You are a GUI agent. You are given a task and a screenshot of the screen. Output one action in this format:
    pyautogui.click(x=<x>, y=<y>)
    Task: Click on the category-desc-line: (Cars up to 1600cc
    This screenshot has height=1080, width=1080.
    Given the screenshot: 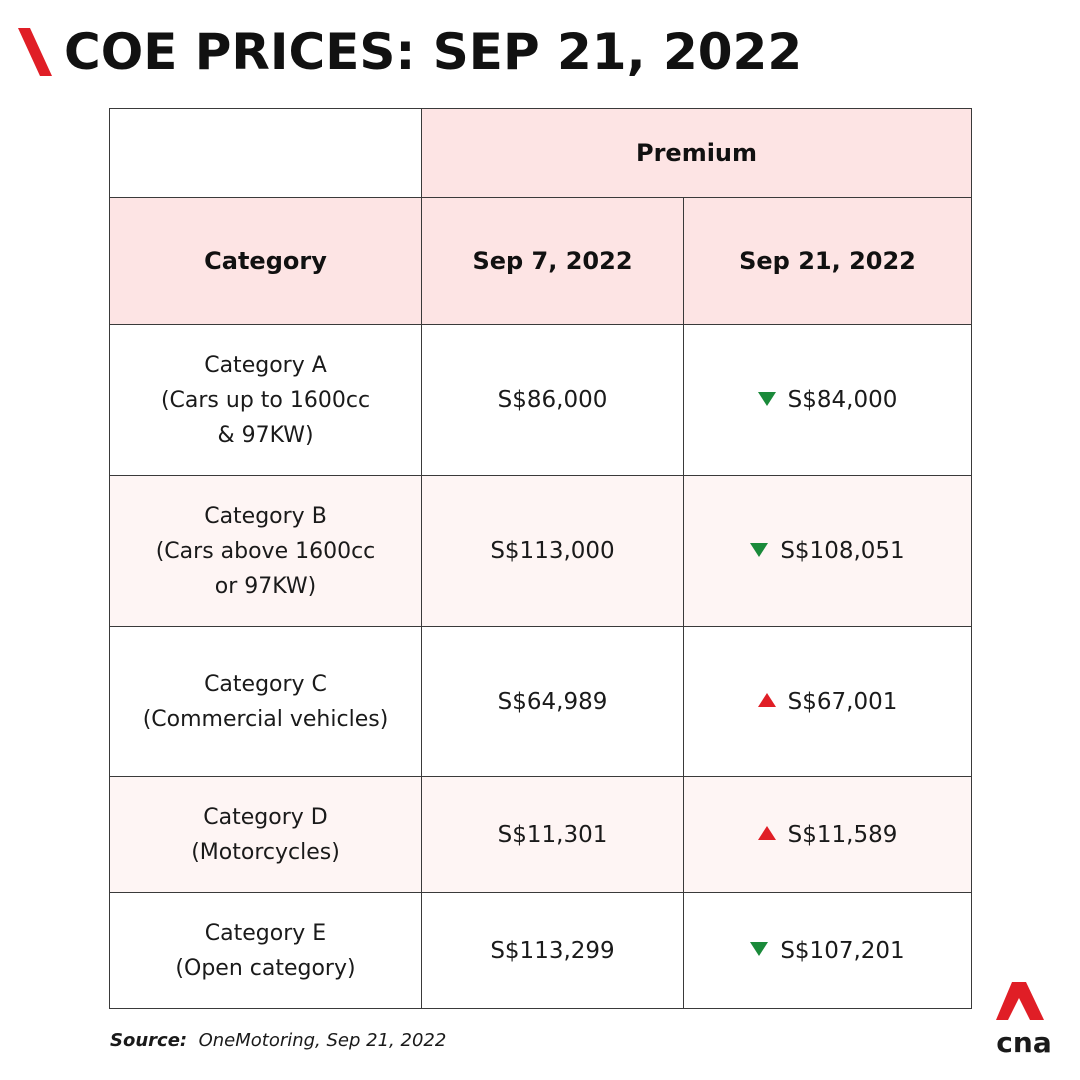 What is the action you would take?
    pyautogui.click(x=265, y=400)
    